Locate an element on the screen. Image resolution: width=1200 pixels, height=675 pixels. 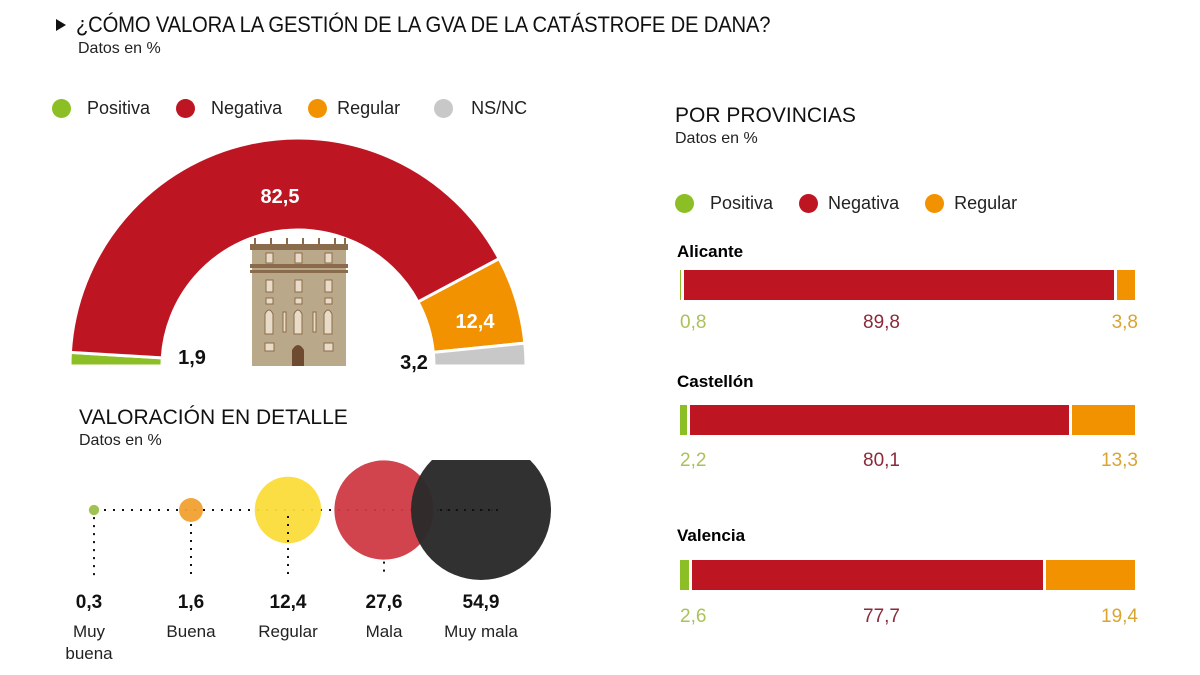
bar-value-positiva: 2,2 is located at coordinates (693, 460).